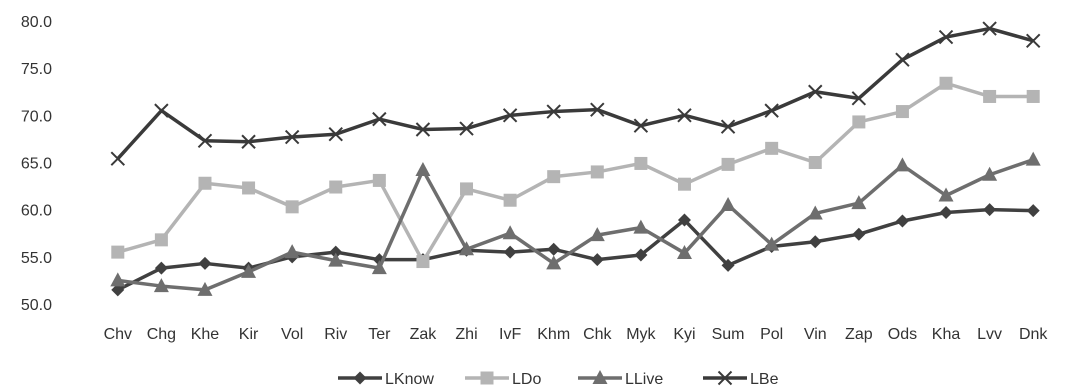  I want to click on legend-label: LLive, so click(644, 379).